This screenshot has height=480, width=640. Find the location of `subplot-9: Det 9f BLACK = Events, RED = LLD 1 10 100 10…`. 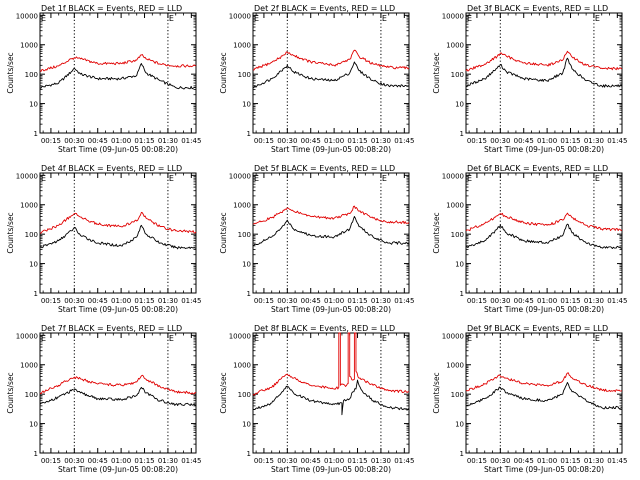

subplot-9: Det 9f BLACK = Events, RED = LLD 1 10 100 10… is located at coordinates (529, 399).